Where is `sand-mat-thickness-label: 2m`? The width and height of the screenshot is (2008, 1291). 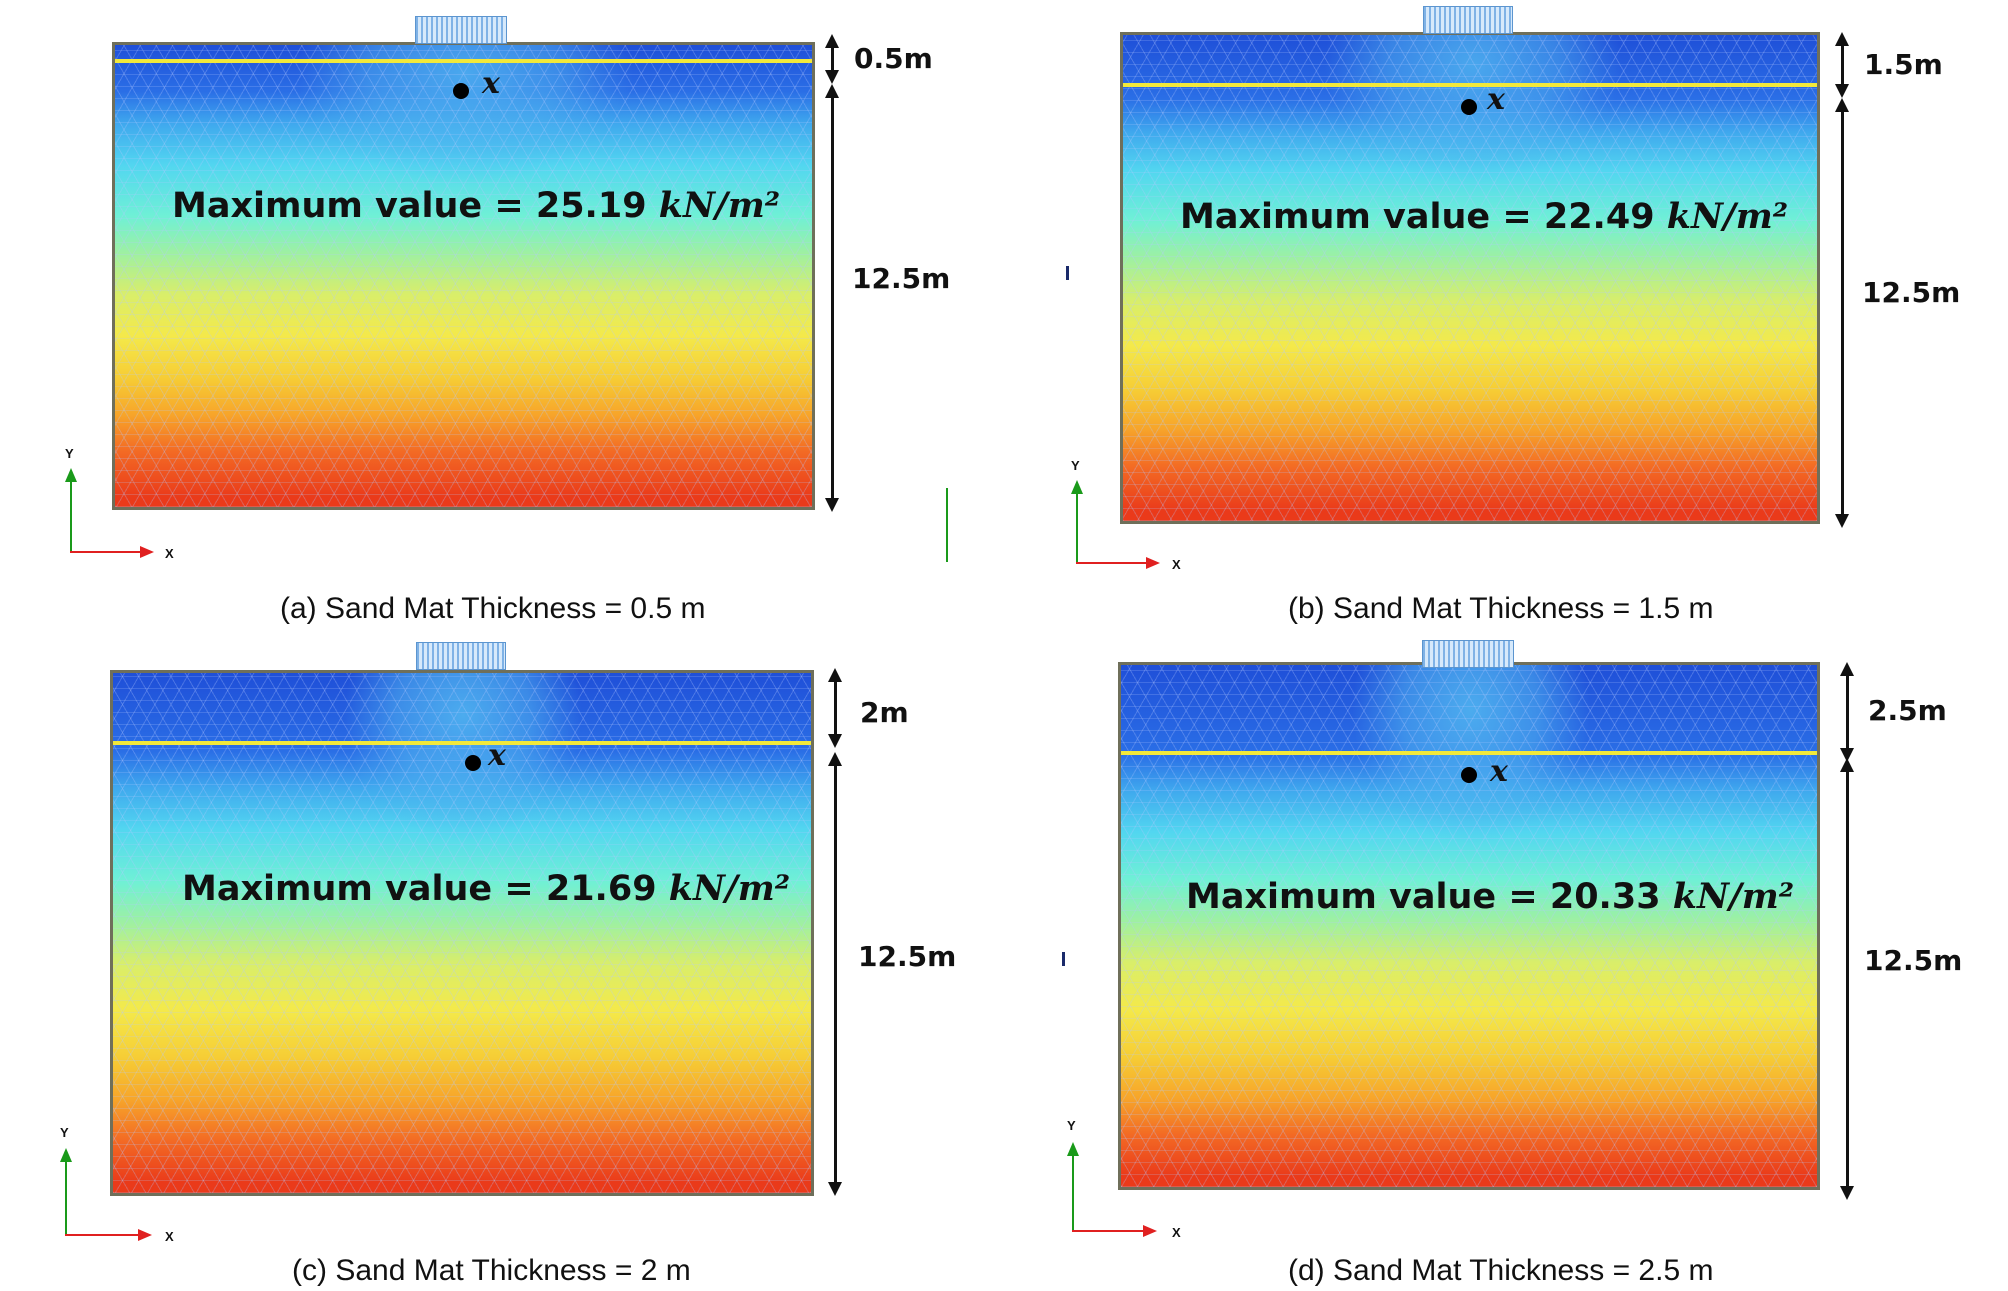
sand-mat-thickness-label: 2m is located at coordinates (884, 712).